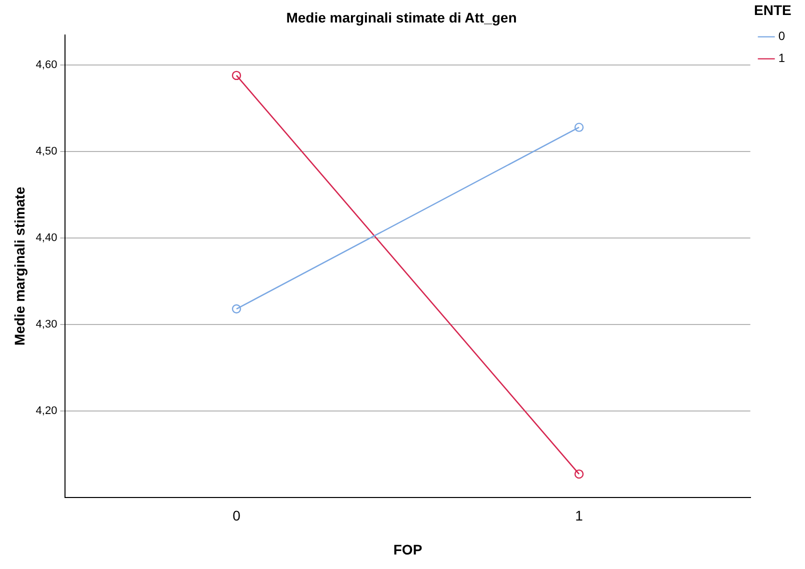  I want to click on y-tick-label: 4,40, so click(47, 238).